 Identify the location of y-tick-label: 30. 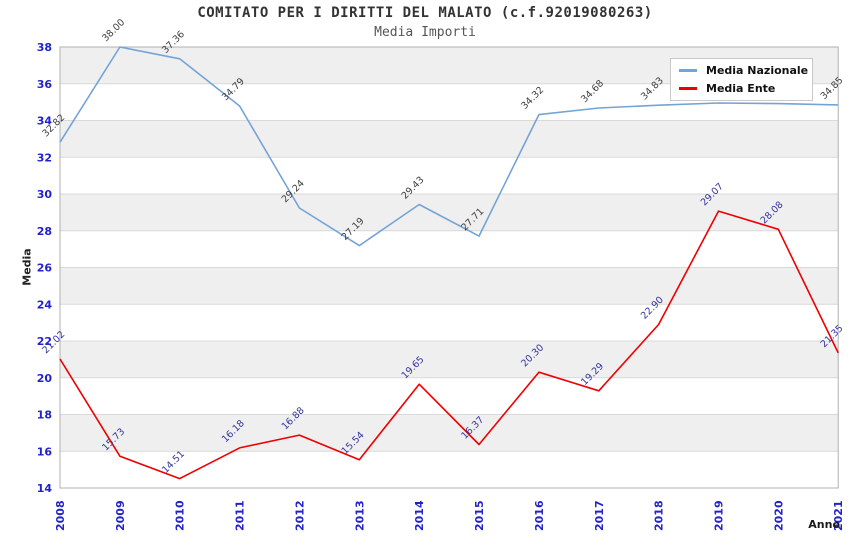
(45, 194).